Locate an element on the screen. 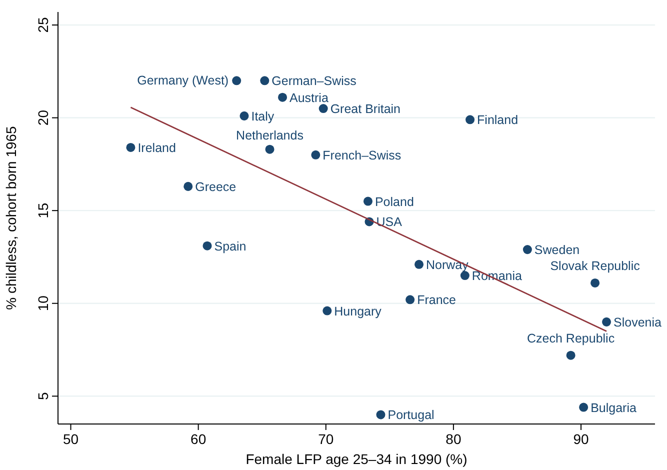 The image size is (667, 470). data-label: Spain is located at coordinates (230, 246).